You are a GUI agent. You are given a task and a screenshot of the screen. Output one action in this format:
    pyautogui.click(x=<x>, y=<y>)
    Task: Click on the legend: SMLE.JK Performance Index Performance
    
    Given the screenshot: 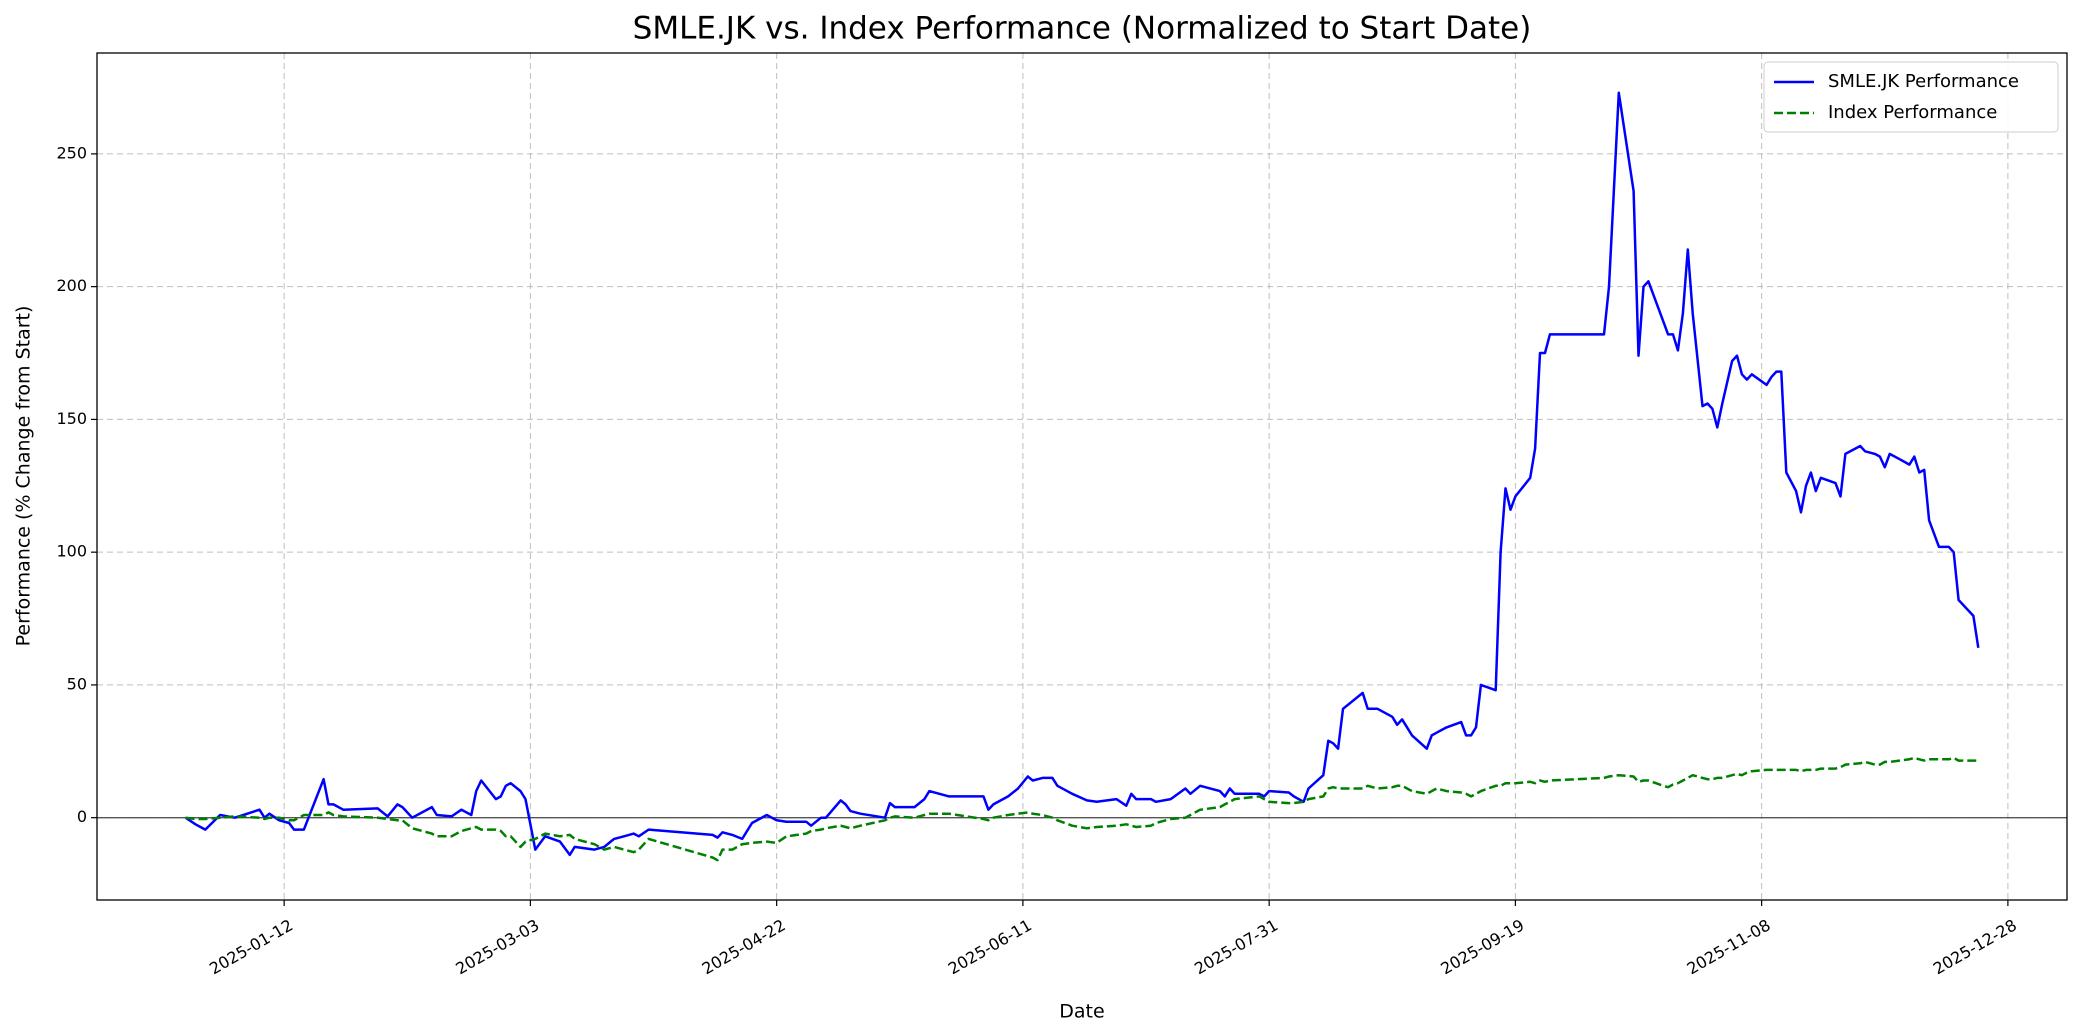 What is the action you would take?
    pyautogui.click(x=1911, y=97)
    